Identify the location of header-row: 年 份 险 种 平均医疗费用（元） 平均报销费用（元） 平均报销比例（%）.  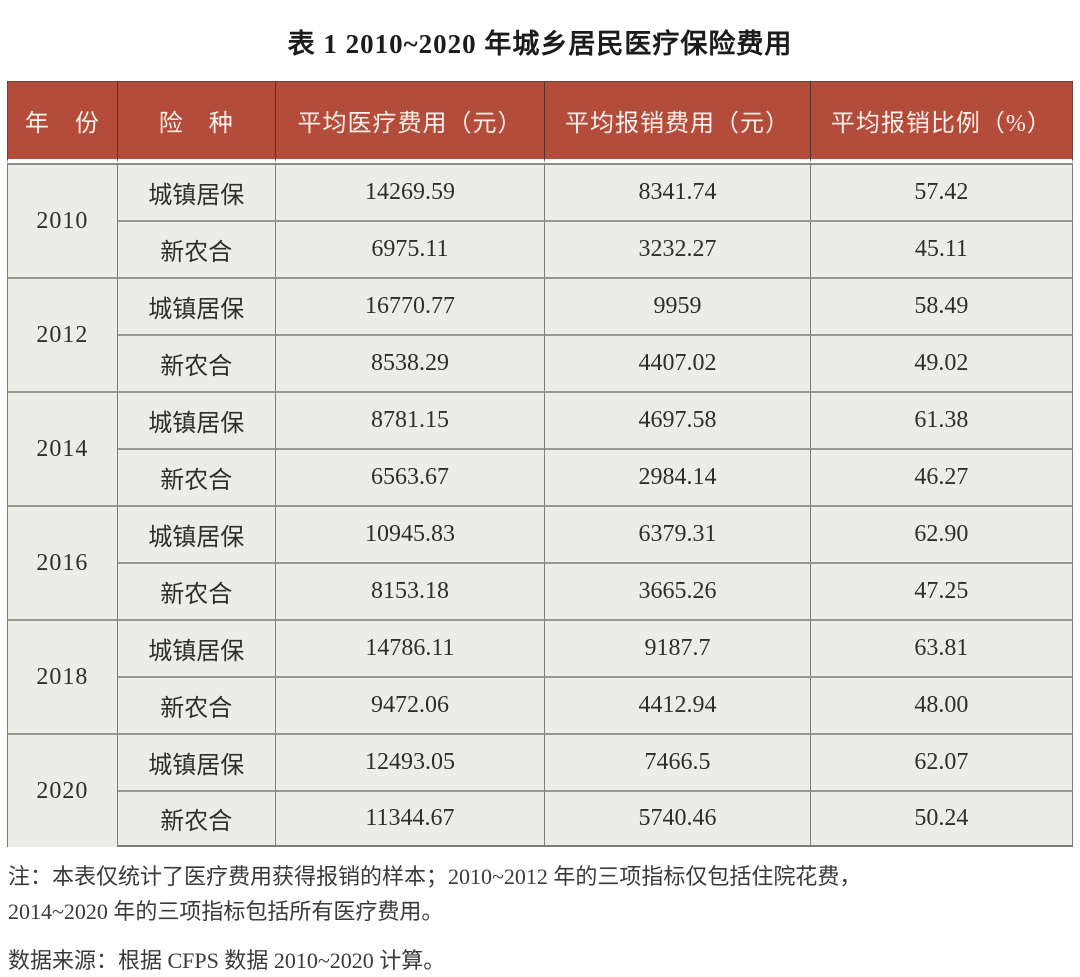
(540, 122).